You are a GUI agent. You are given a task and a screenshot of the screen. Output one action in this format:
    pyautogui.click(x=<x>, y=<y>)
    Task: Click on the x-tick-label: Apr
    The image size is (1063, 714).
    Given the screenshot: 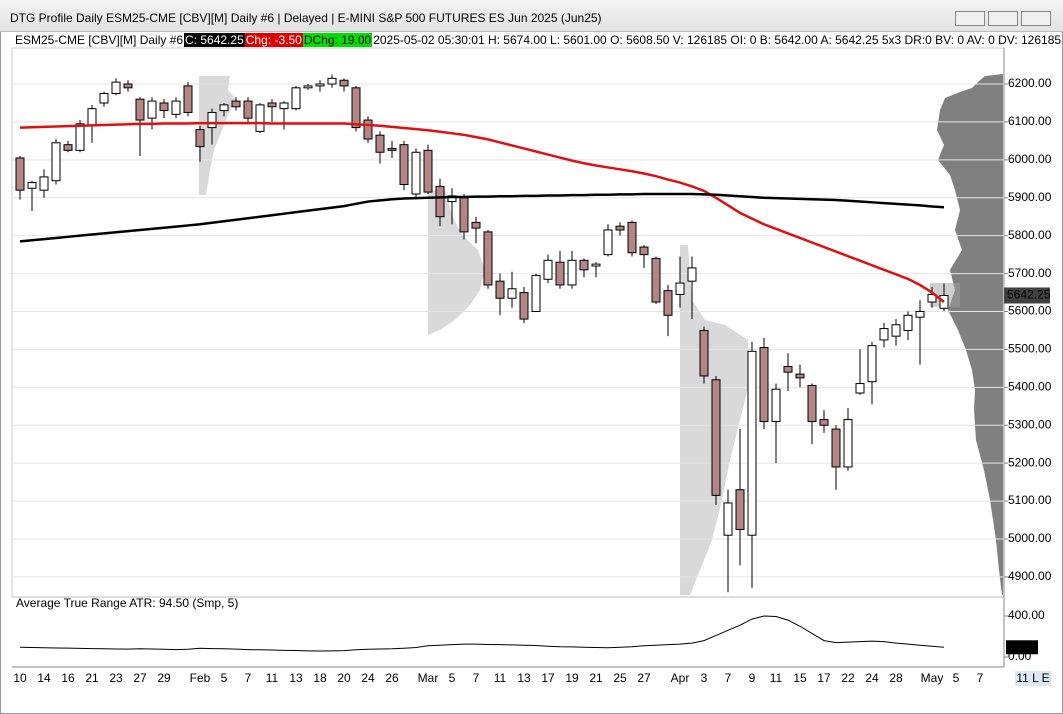 What is the action you would take?
    pyautogui.click(x=680, y=678)
    